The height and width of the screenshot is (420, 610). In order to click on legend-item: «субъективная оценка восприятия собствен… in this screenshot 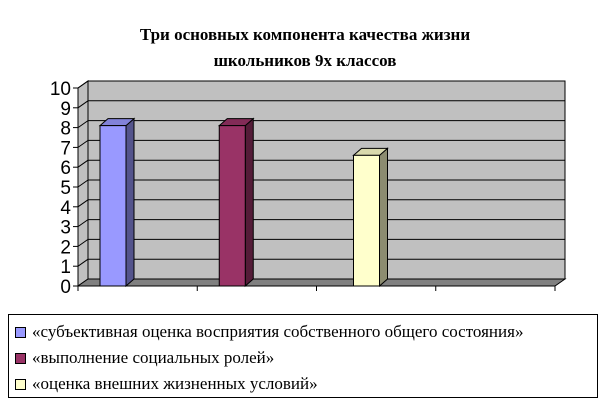, I will do `click(269, 332)`.